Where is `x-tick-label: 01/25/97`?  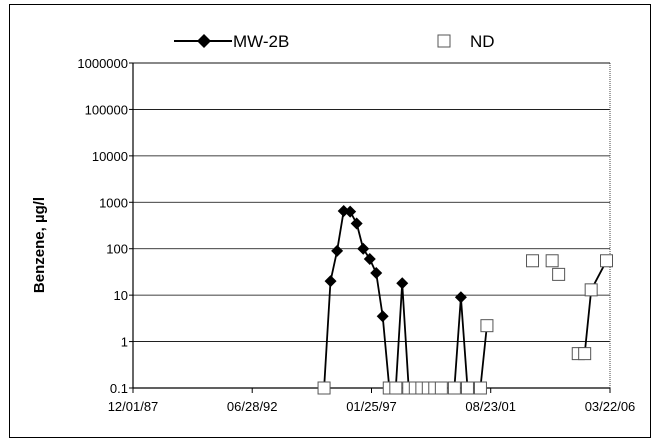
x-tick-label: 01/25/97 is located at coordinates (371, 406).